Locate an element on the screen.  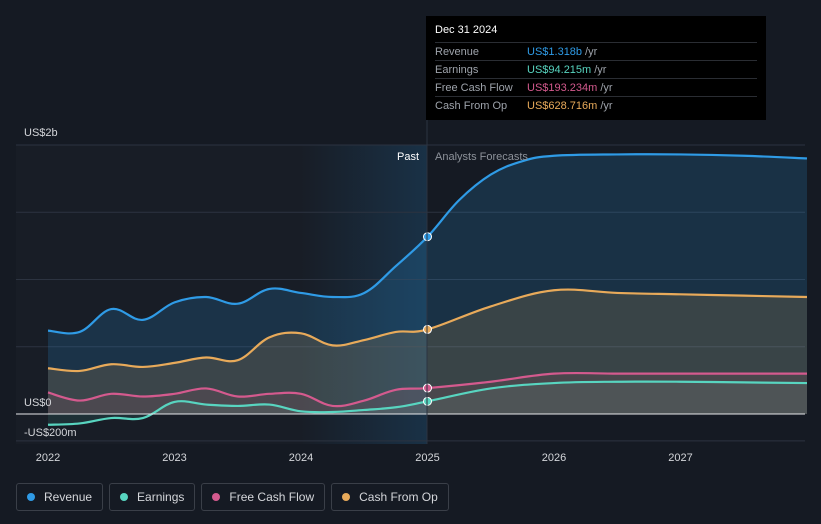
tooltip-row-earnings: Earnings US$94.215m /yr is located at coordinates (596, 69).